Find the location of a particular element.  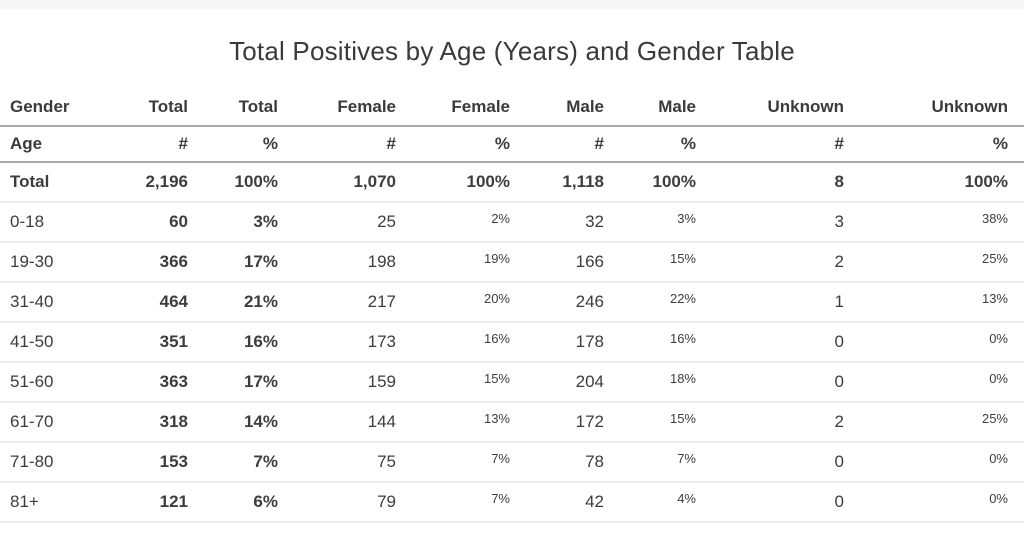

col-header-male-pct: Male is located at coordinates (666, 108).